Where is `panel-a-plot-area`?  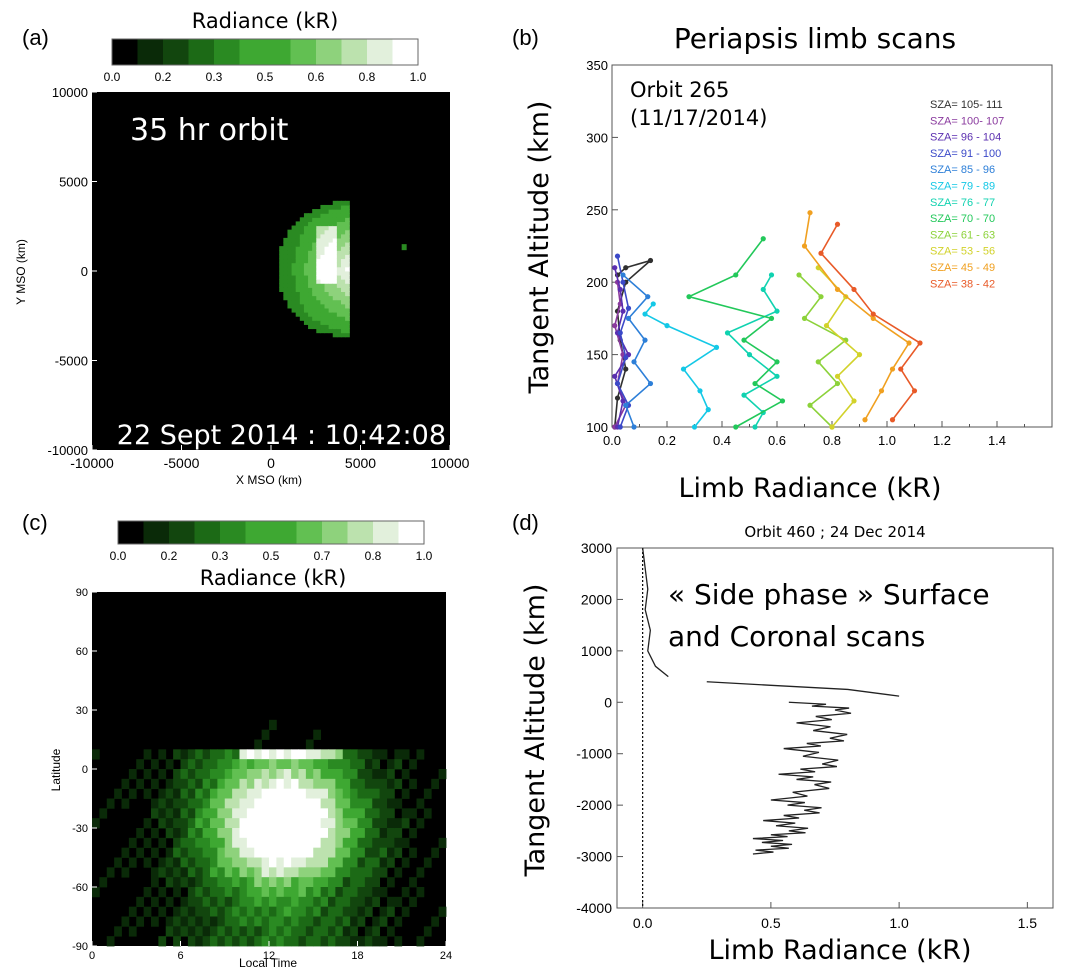 panel-a-plot-area is located at coordinates (271, 271).